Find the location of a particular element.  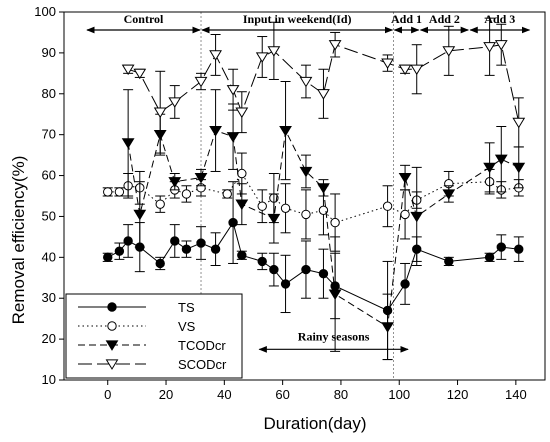

y-tick-label: 50 is located at coordinates (49, 215).